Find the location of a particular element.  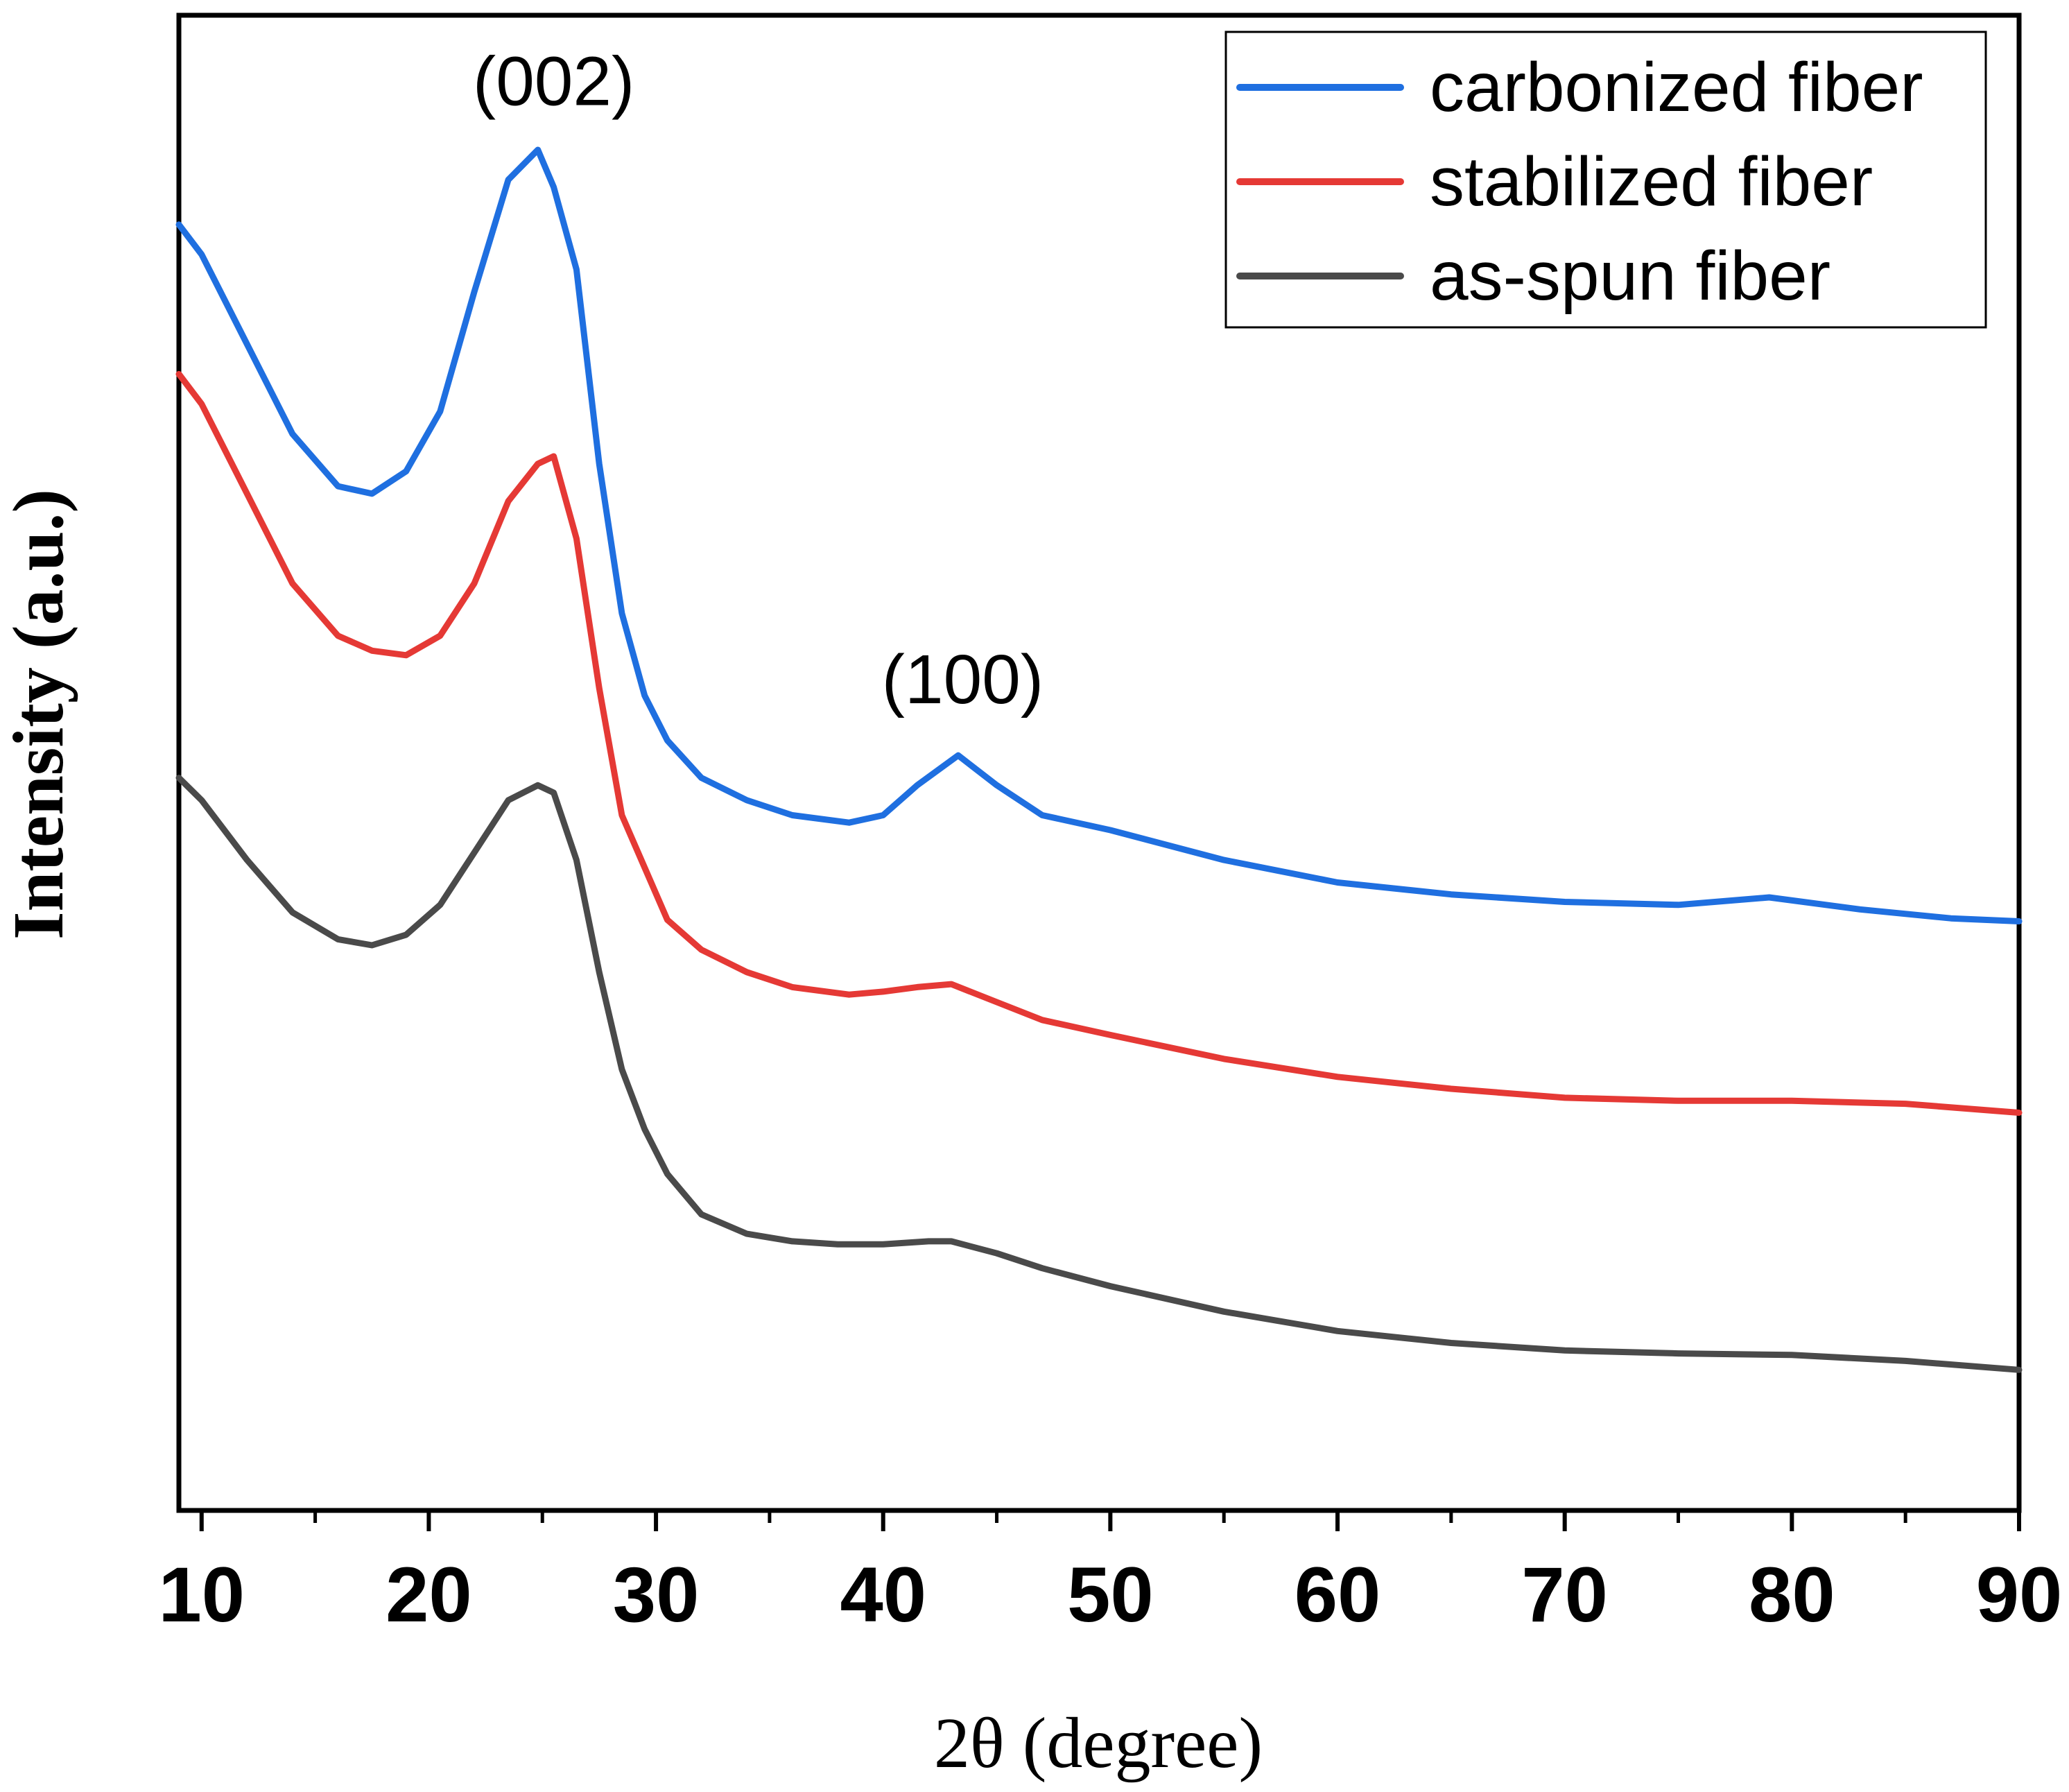

x-axis-ticks: 10 20 30 40 50 60 70 80 90 is located at coordinates (1110, 1574).